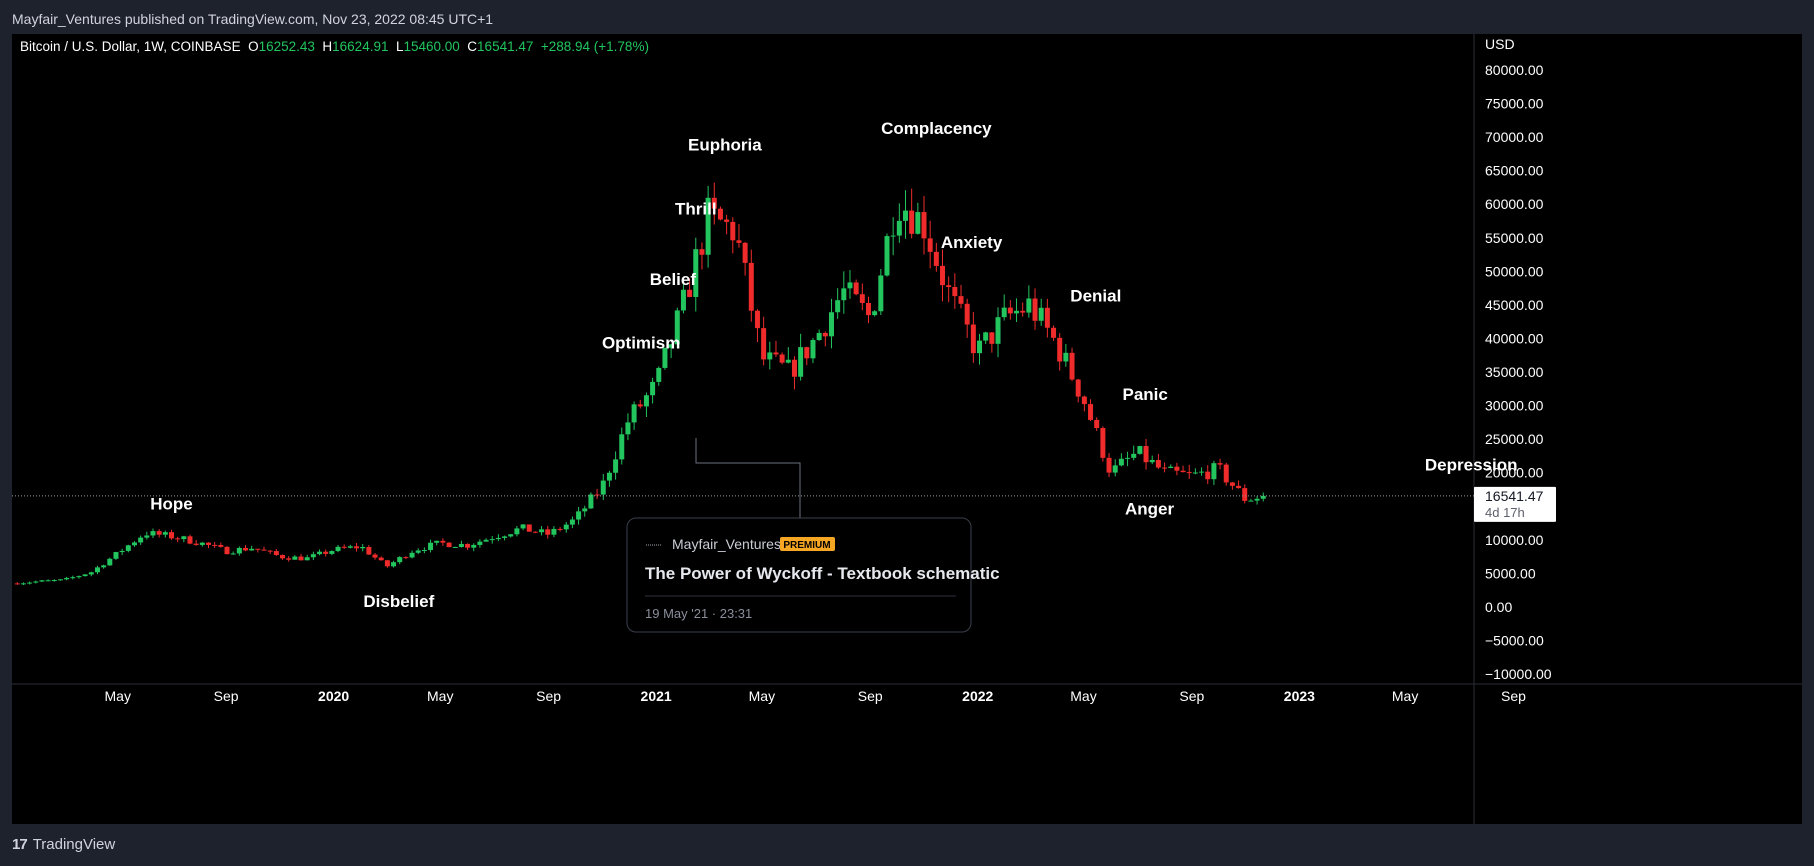 The image size is (1814, 866). I want to click on phase-label: Anxiety, so click(972, 242).